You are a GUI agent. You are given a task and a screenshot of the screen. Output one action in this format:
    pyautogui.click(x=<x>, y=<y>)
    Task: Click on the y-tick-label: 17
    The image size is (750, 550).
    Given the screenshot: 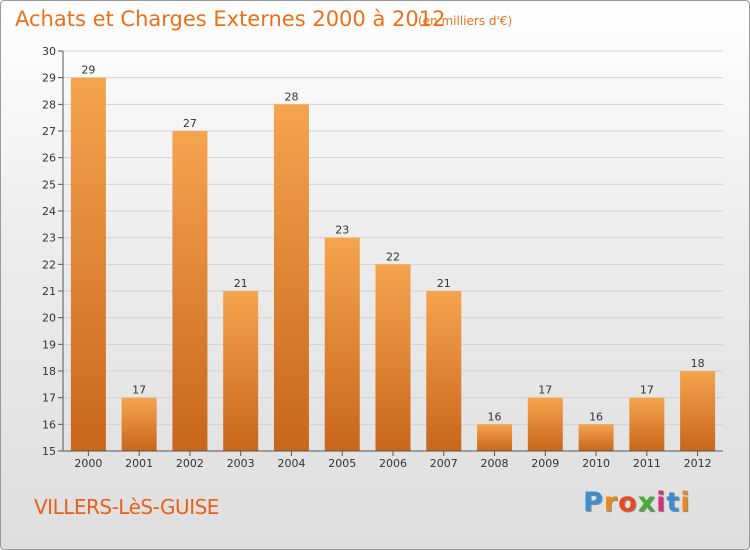 What is the action you would take?
    pyautogui.click(x=49, y=398)
    